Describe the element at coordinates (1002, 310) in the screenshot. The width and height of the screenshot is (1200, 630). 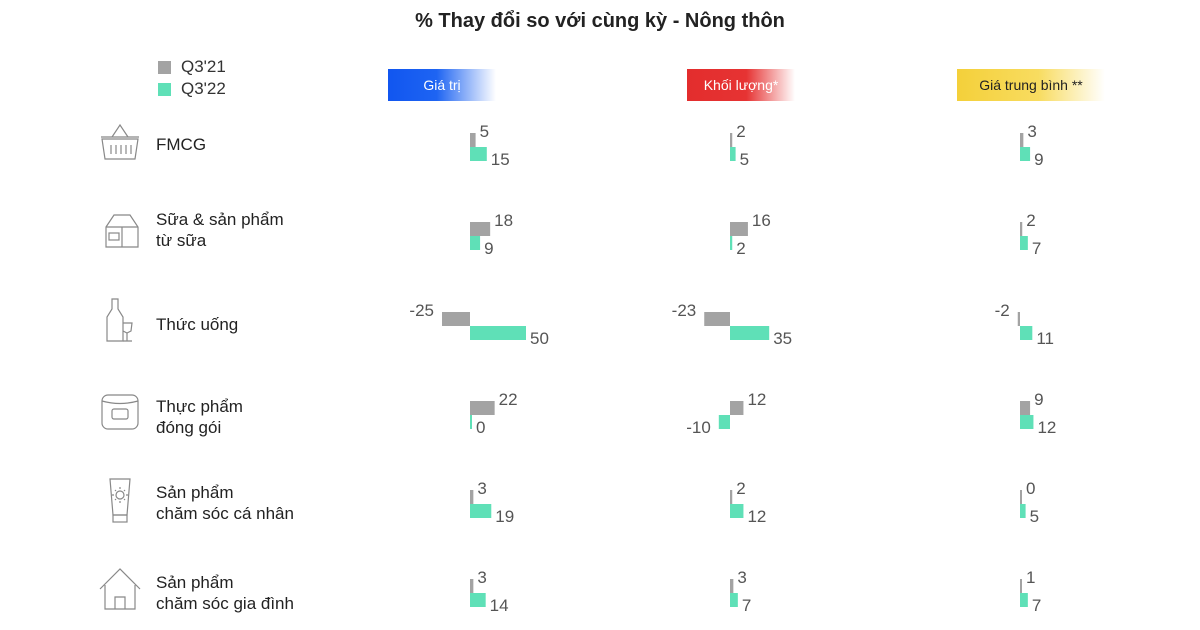
I see `label-q321-p2-r2: -2` at that location.